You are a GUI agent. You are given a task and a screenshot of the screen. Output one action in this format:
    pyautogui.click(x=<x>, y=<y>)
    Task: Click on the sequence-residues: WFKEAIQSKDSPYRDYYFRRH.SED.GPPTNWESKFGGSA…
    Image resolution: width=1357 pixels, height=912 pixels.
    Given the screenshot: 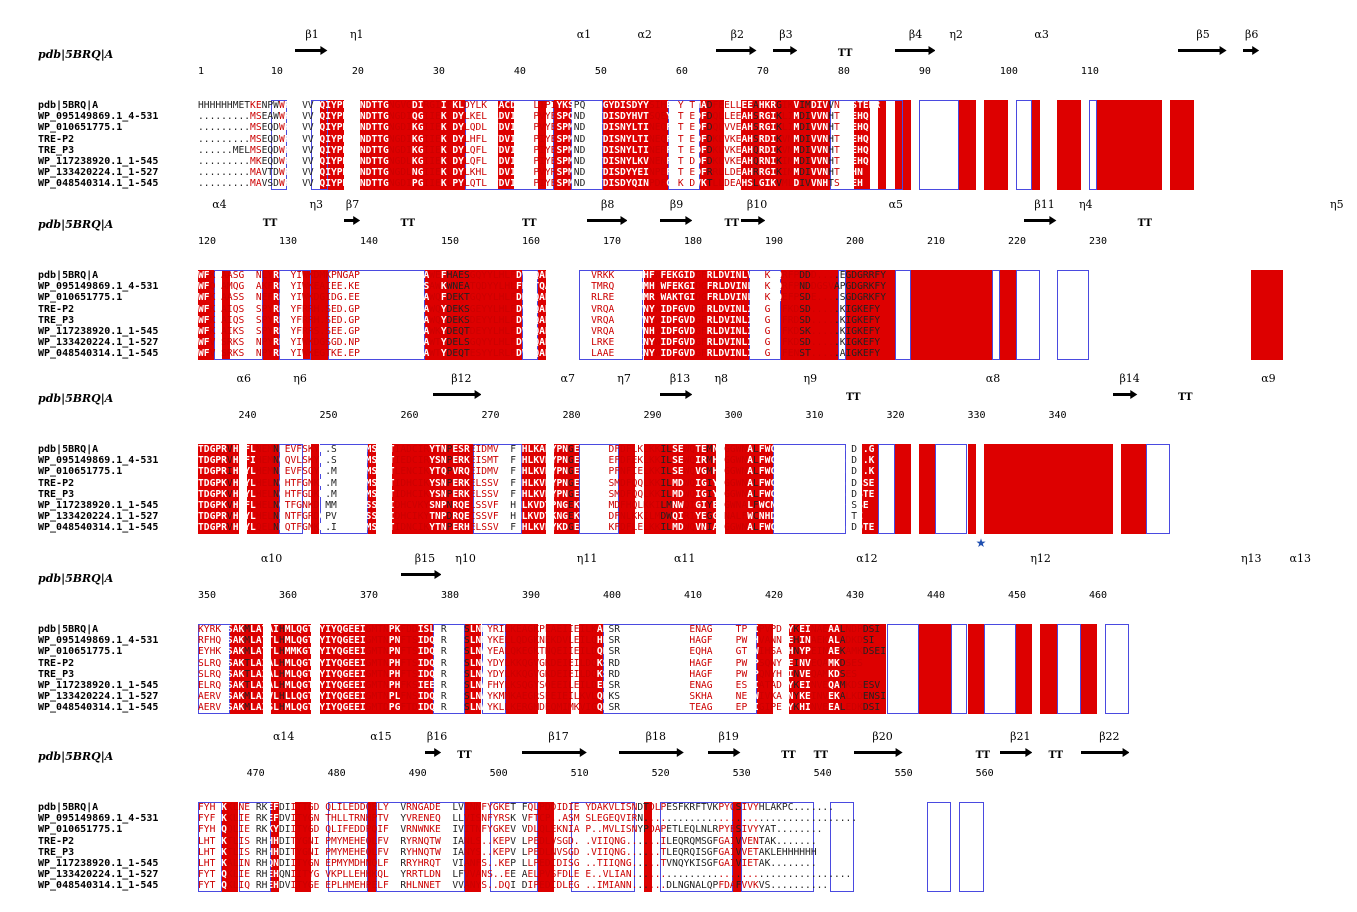 What is the action you would take?
    pyautogui.click(x=539, y=320)
    